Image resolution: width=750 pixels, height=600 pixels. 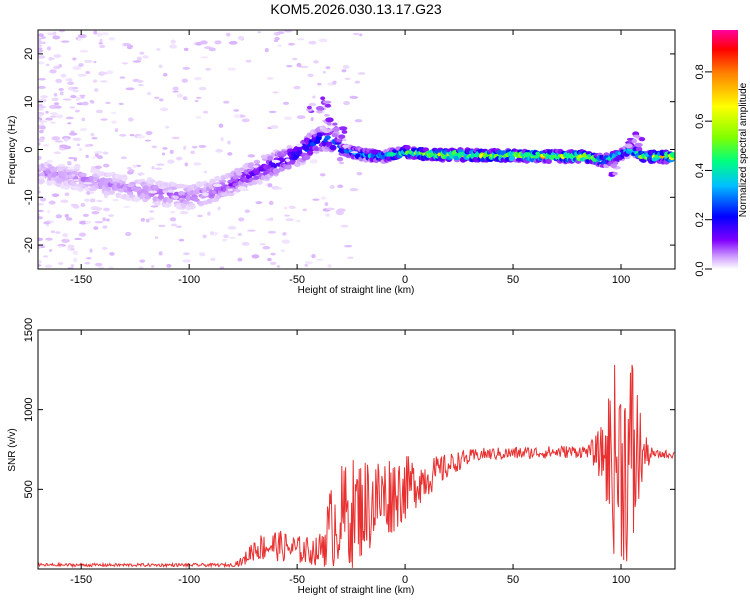 I want to click on spectrogram-ytick-label: 10, so click(x=29, y=102).